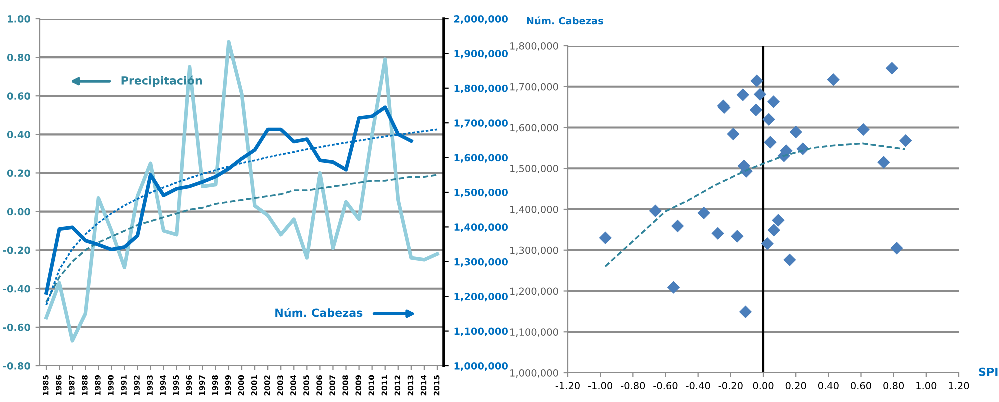 Image resolution: width=999 pixels, height=402 pixels. Describe the element at coordinates (568, 386) in the screenshot. I see `x-tick-label: -1.20` at that location.